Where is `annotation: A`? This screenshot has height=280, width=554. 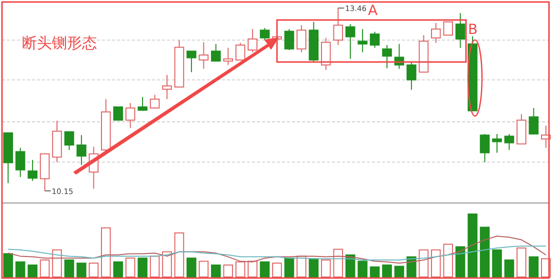 annotation: A is located at coordinates (373, 11).